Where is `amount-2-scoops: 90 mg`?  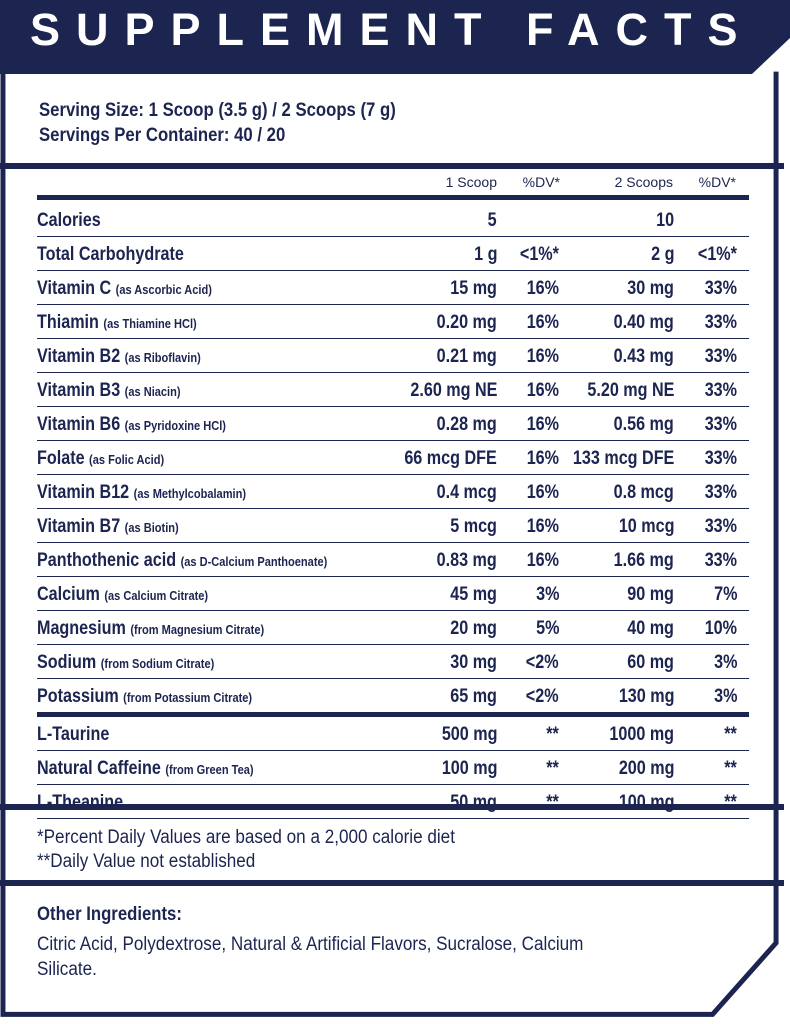 amount-2-scoops: 90 mg is located at coordinates (650, 594).